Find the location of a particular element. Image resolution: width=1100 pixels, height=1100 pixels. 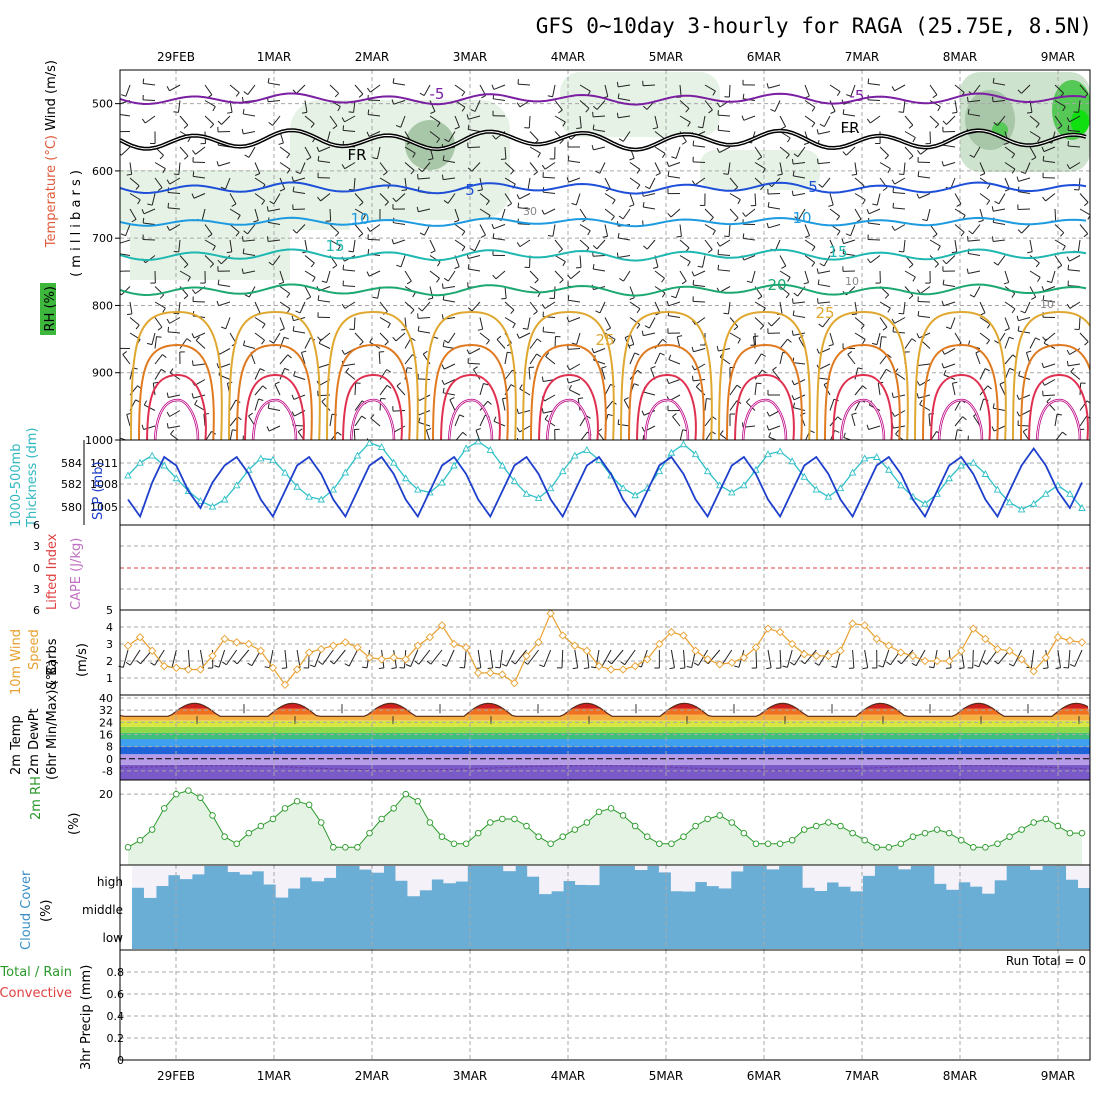

isotherm-label-0: -5 is located at coordinates (437, 94).